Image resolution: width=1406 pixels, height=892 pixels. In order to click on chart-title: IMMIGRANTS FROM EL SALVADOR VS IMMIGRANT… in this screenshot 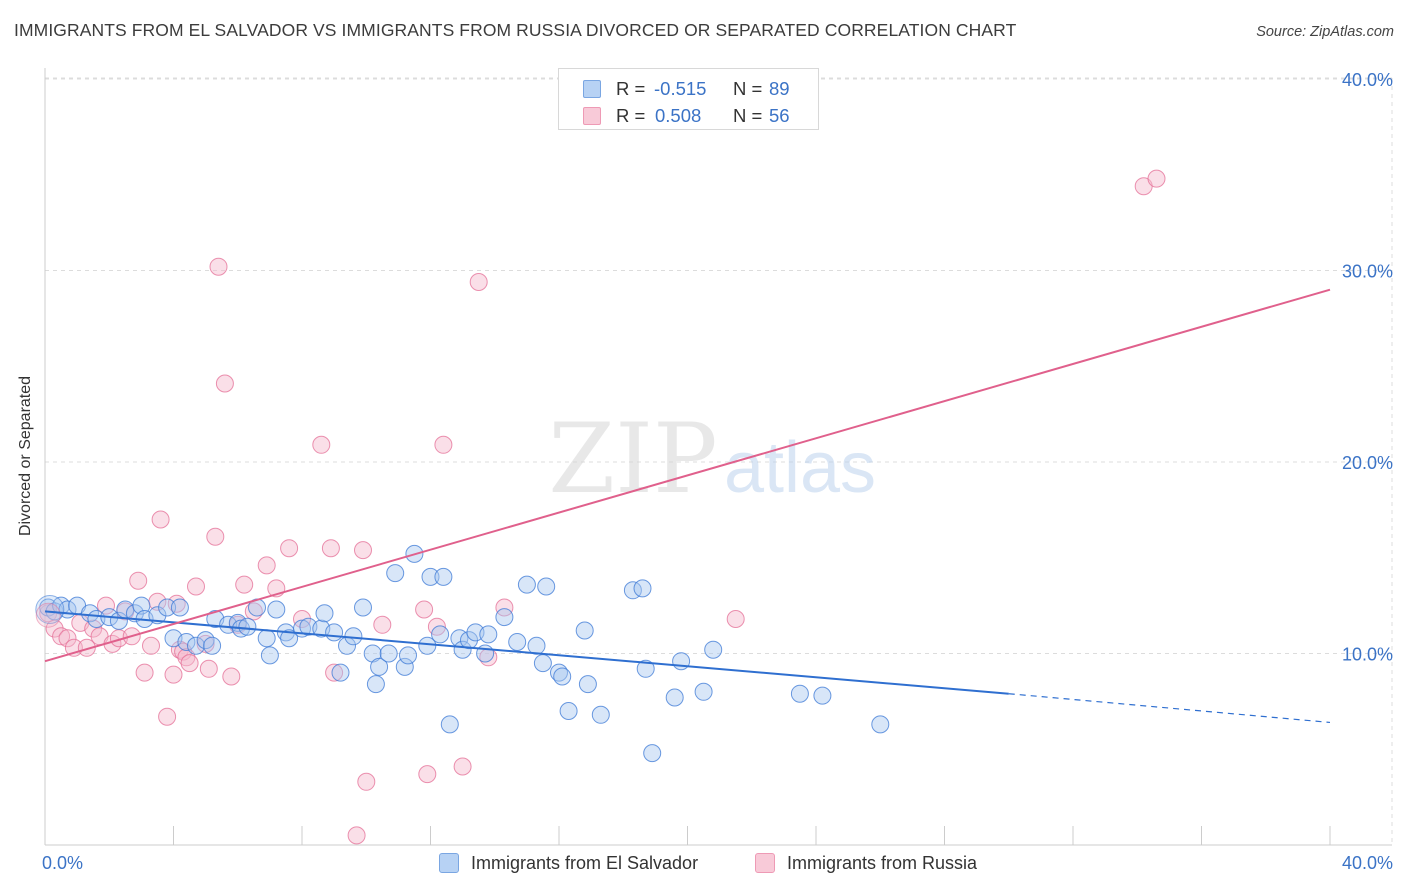, I will do `click(515, 30)`.